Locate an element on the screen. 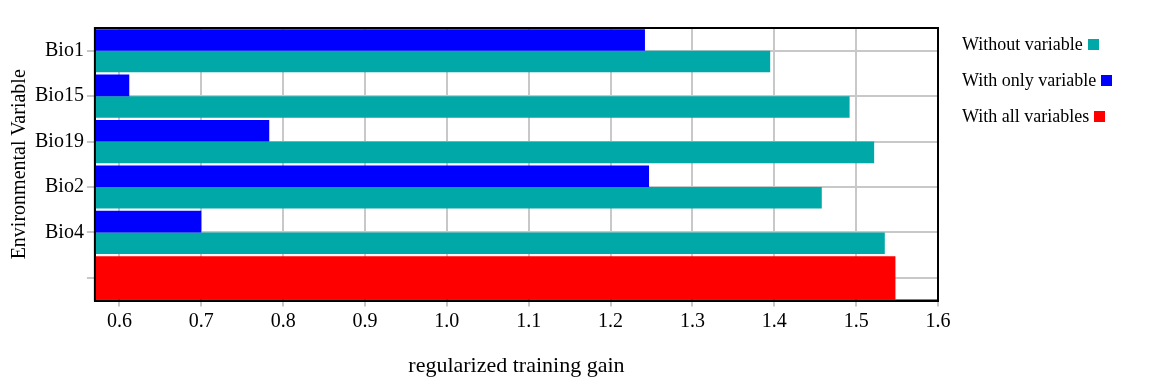 This screenshot has width=1162, height=392. legend-label: Without variable is located at coordinates (1022, 44).